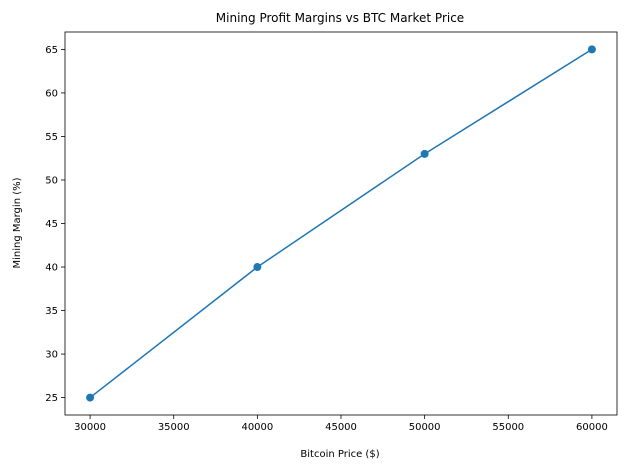 The width and height of the screenshot is (630, 470). What do you see at coordinates (341, 427) in the screenshot?
I see `x-tick-label: 45000` at bounding box center [341, 427].